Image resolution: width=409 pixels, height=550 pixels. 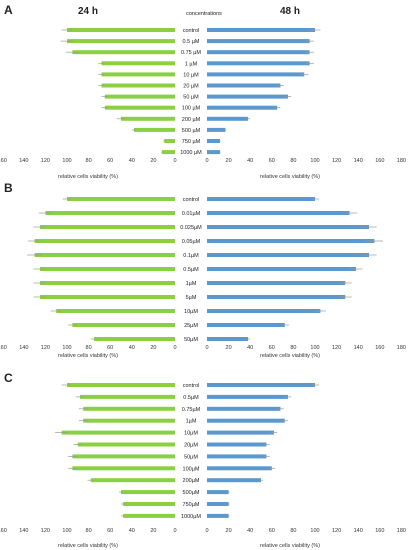 I want to click on x-axis-label-right: relative cells viability (%), so click(x=290, y=546).